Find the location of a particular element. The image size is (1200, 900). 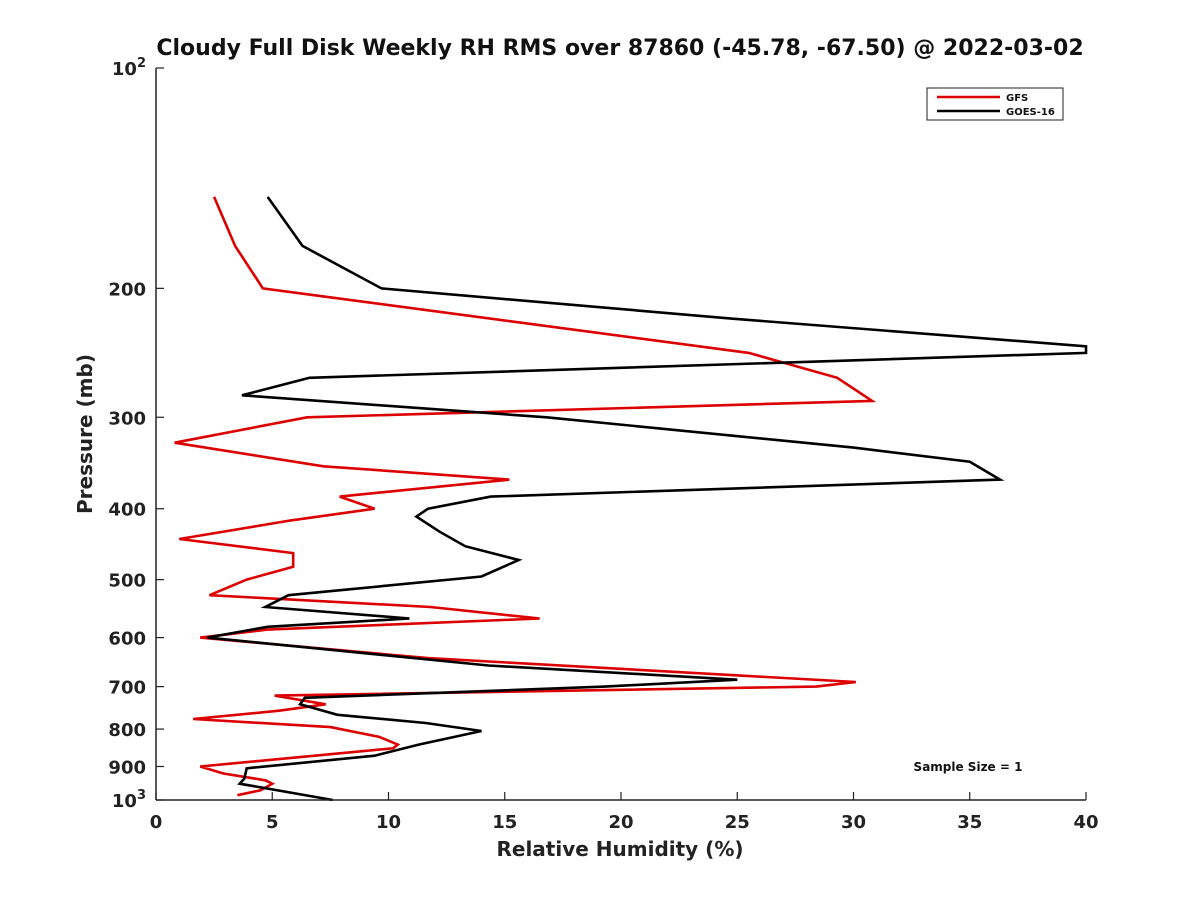

x-tick-label: 30 is located at coordinates (853, 822).